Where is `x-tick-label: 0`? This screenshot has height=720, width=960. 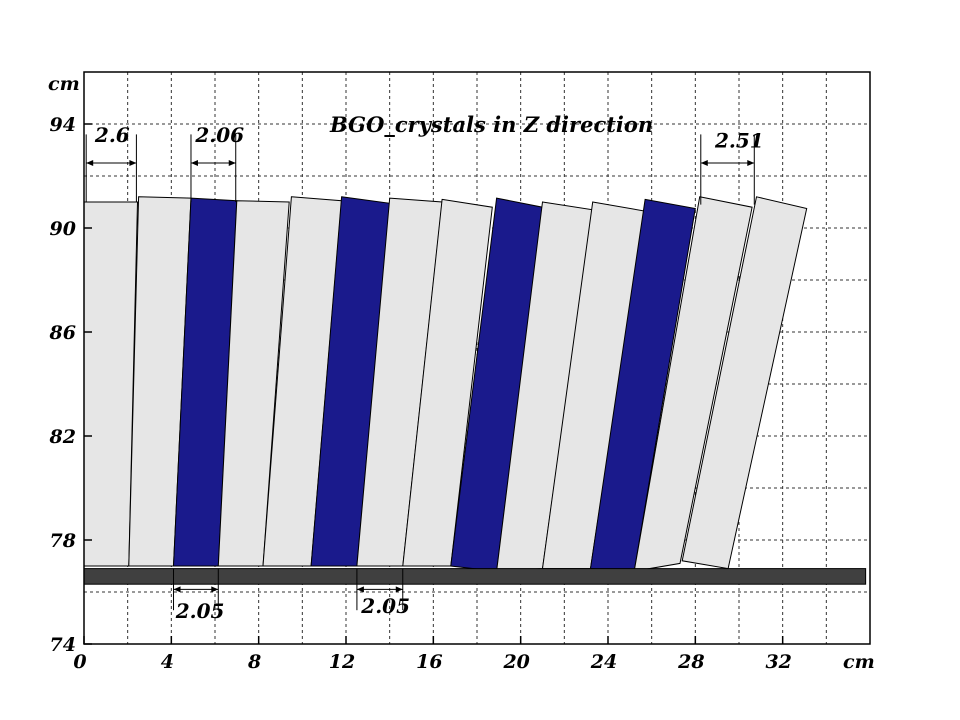 x-tick-label: 0 is located at coordinates (79, 662).